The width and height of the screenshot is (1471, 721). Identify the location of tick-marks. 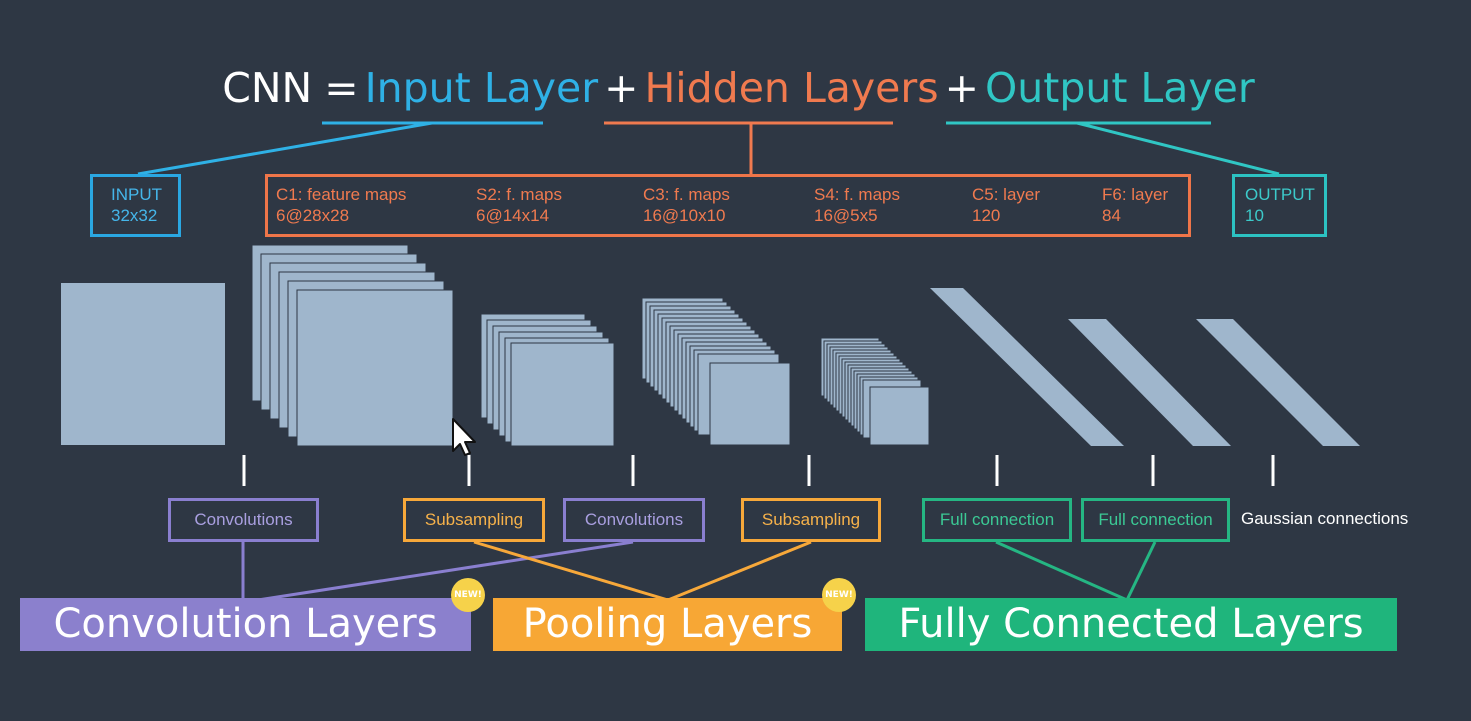
(758, 470).